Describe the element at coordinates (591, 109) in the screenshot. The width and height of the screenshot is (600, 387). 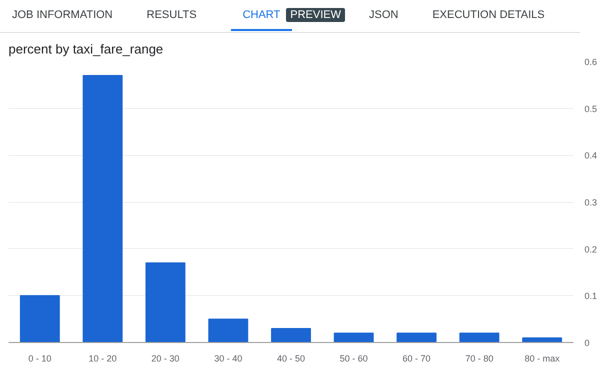
I see `y-tick-label: 0.5` at that location.